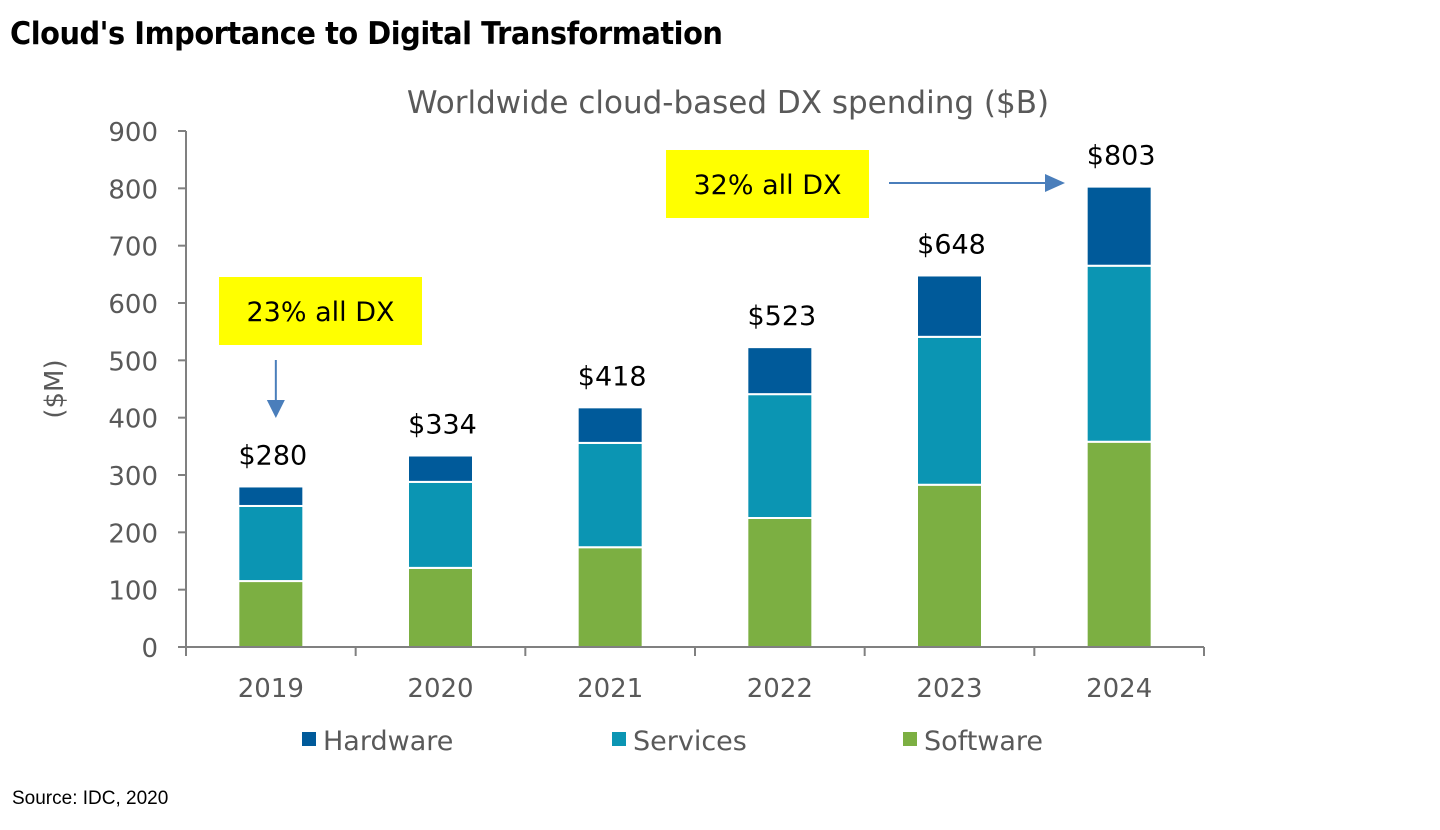  What do you see at coordinates (55, 388) in the screenshot?
I see `y-axis-label: ($M)` at bounding box center [55, 388].